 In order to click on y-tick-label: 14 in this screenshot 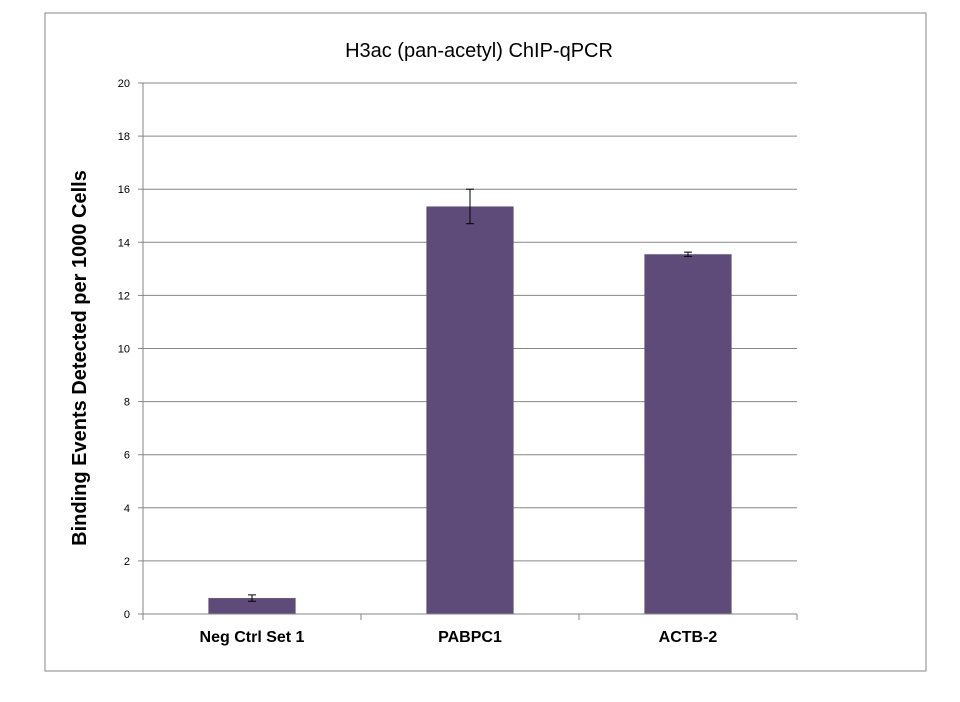, I will do `click(124, 243)`.